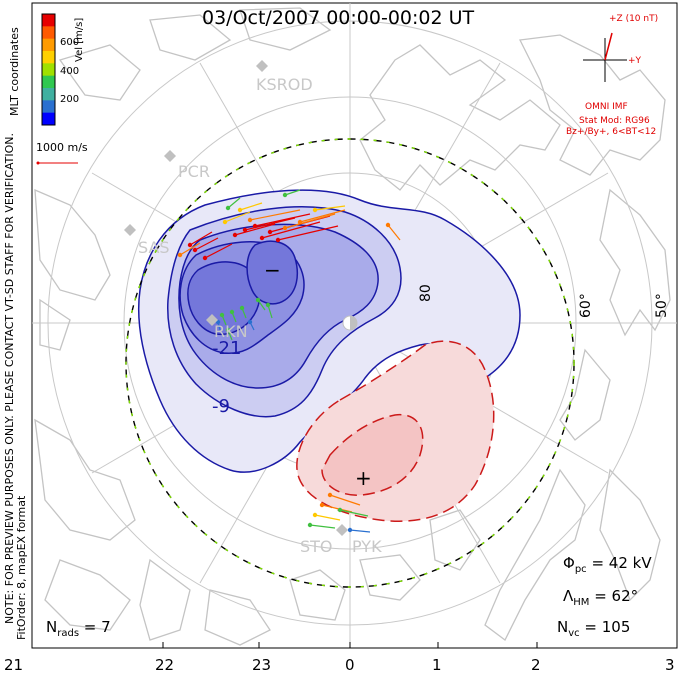 The width and height of the screenshot is (680, 674). What do you see at coordinates (57, 163) in the screenshot?
I see `reference-vector` at bounding box center [57, 163].